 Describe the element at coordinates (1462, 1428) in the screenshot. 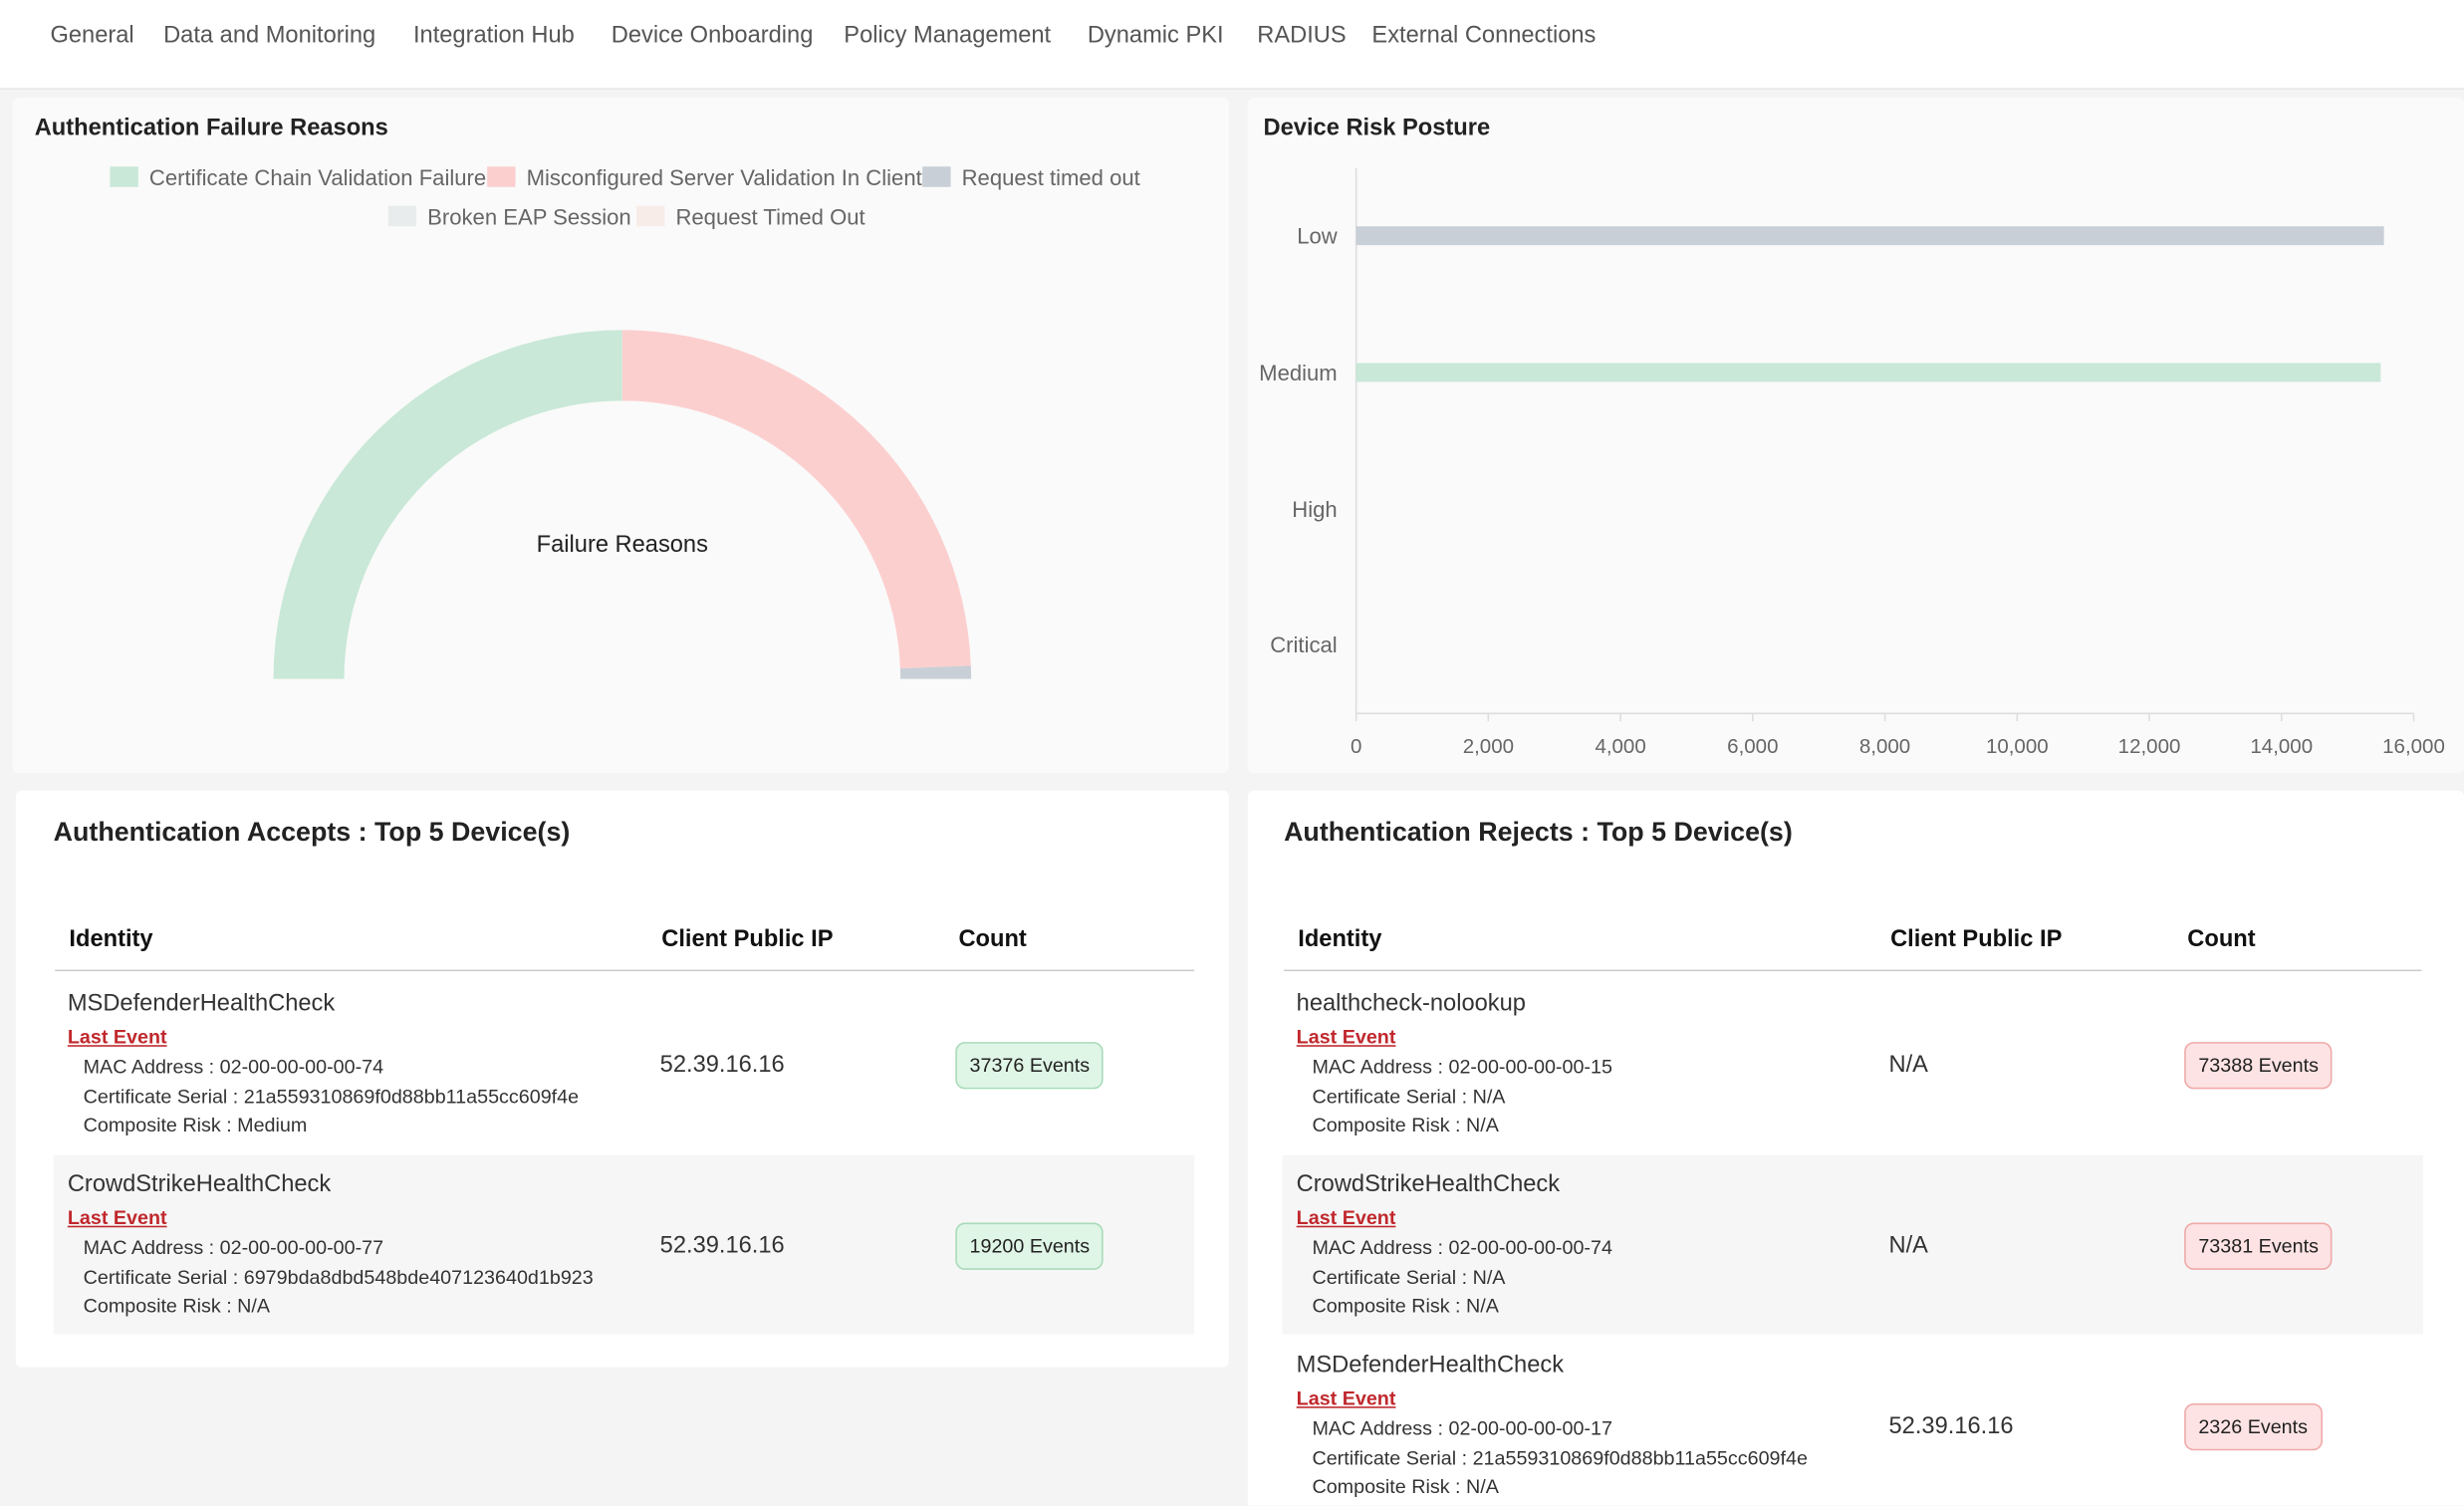

I see `device-detail: MAC Address : 02-00-00-00-00-17` at that location.